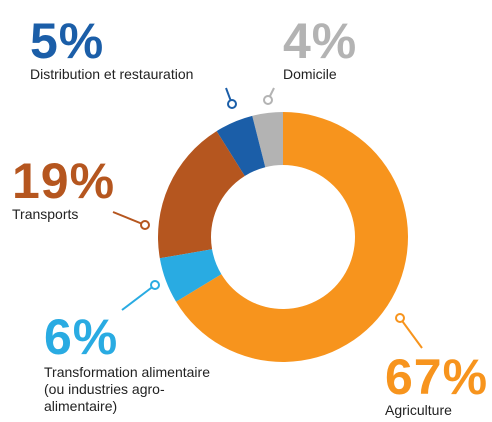  I want to click on value-label: 67%, so click(437, 377).